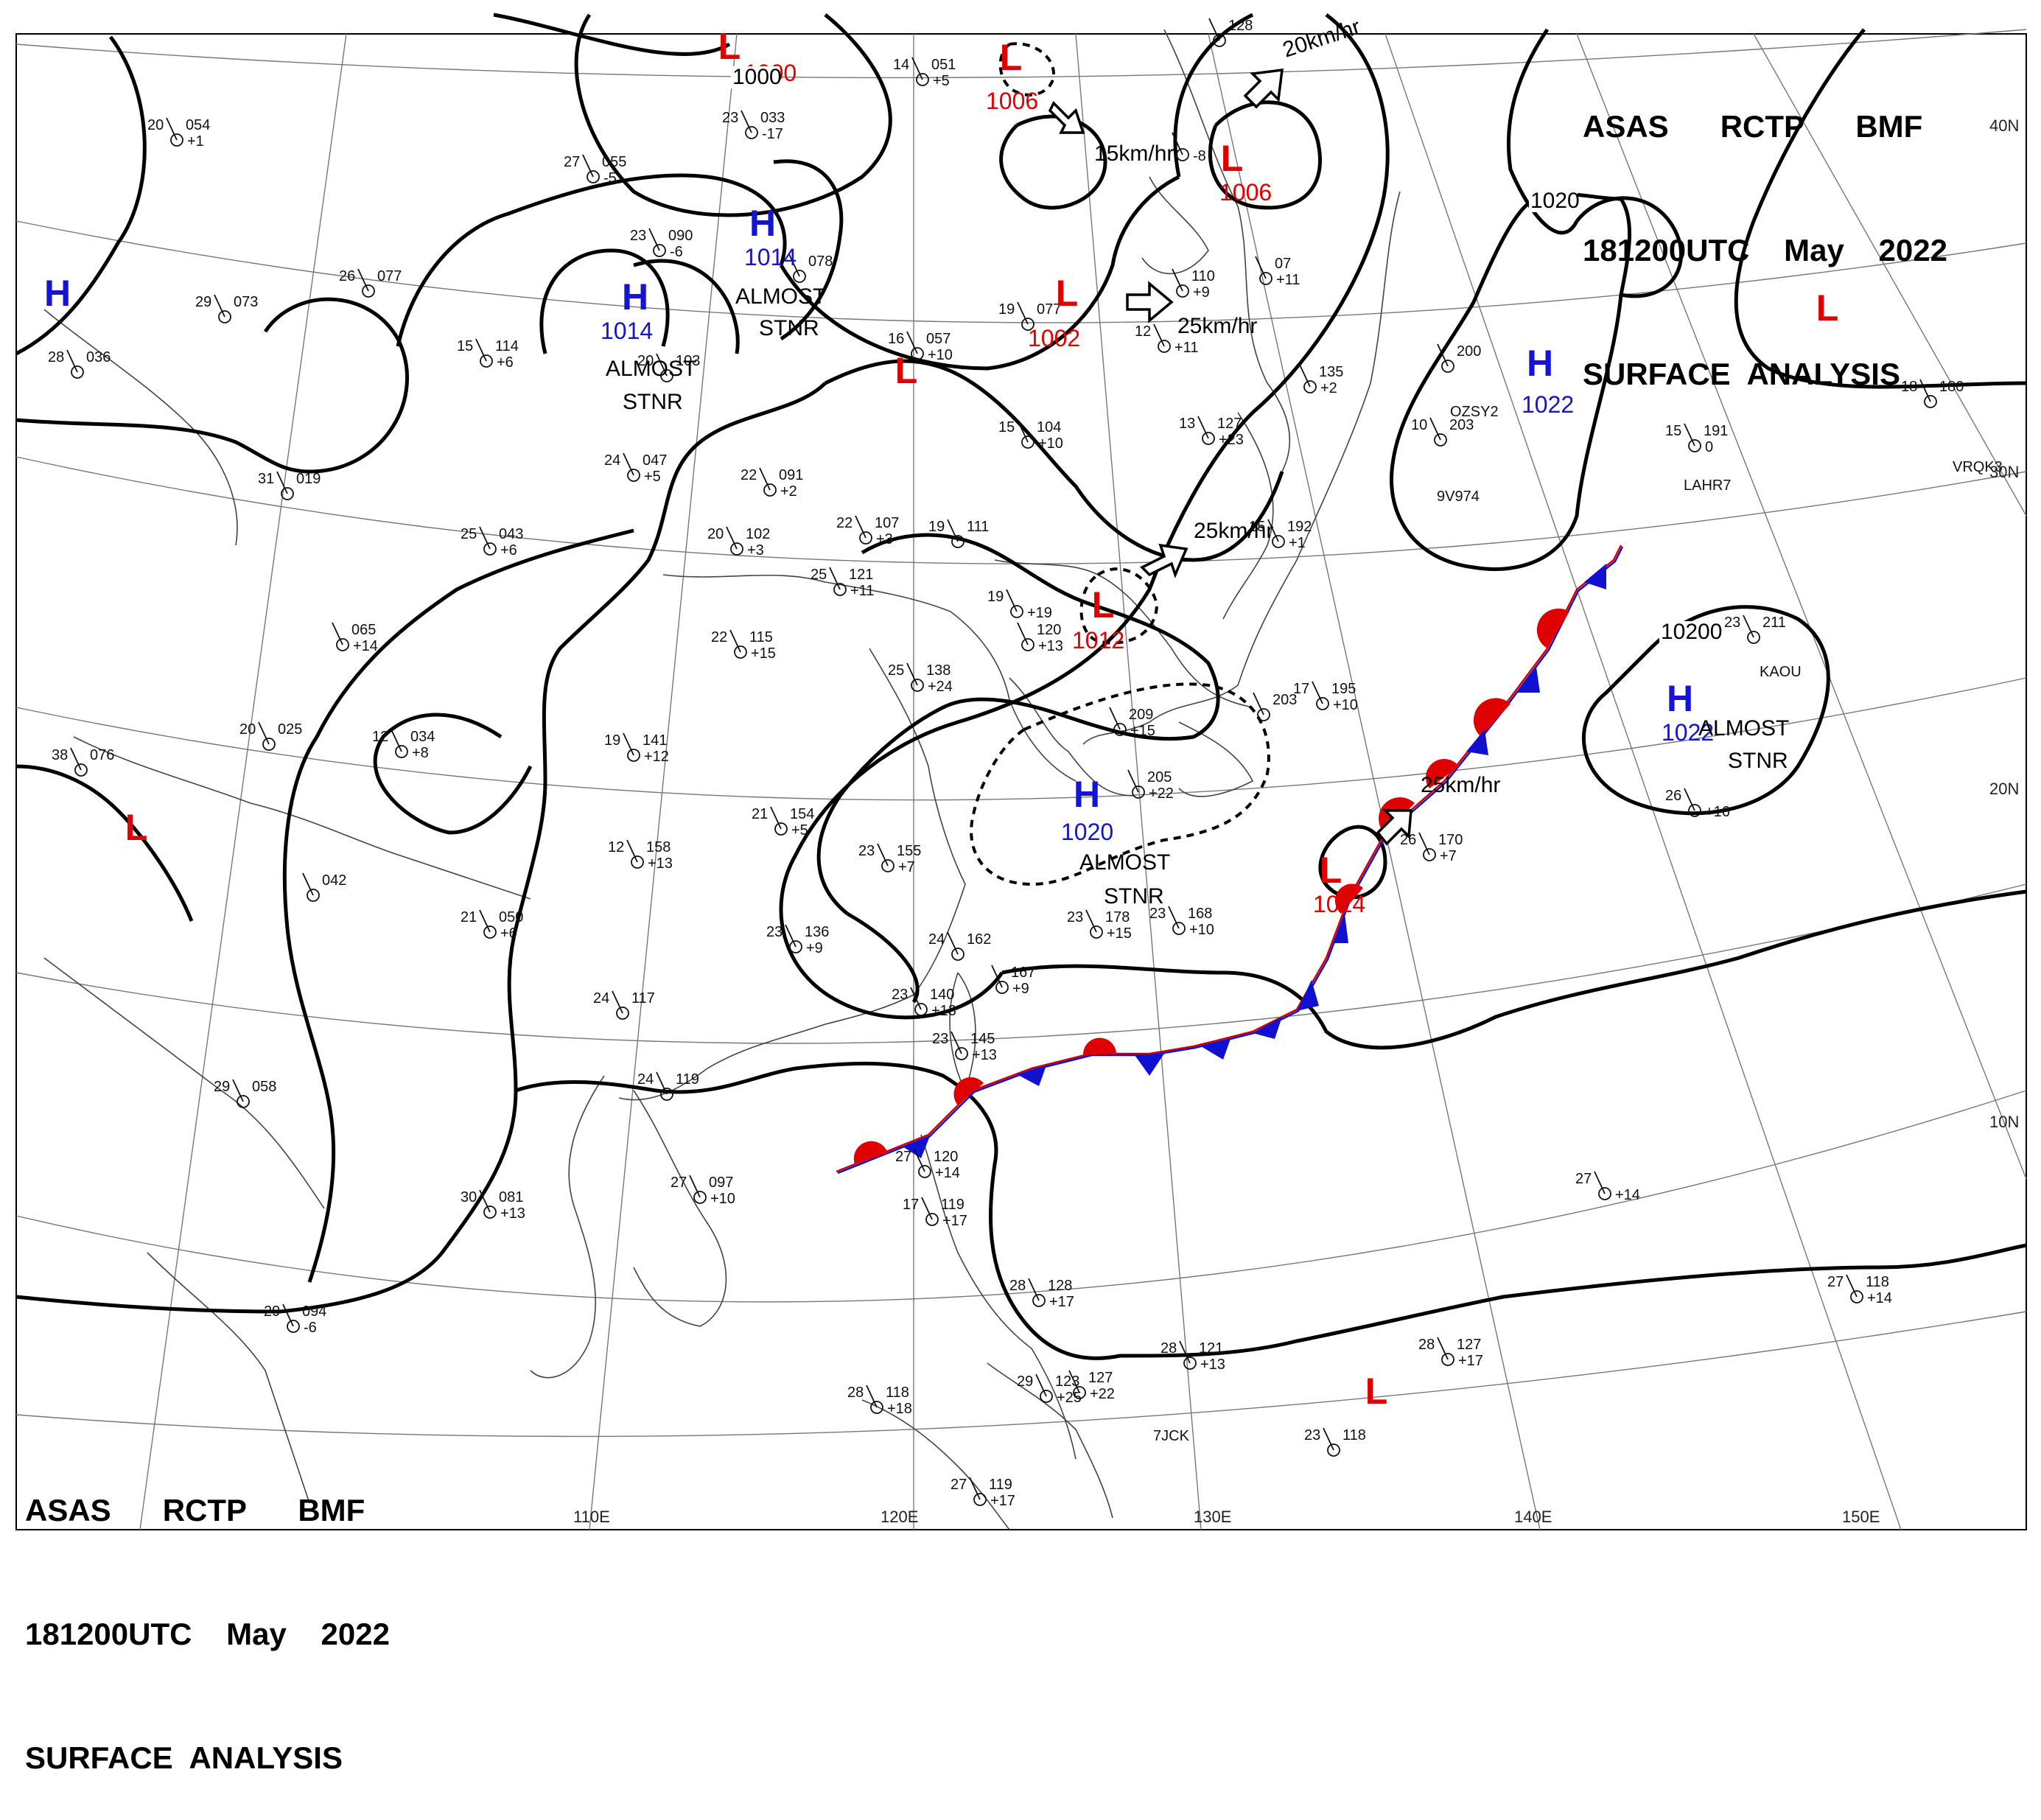 Image resolution: width=2041 pixels, height=1820 pixels. Describe the element at coordinates (196, 141) in the screenshot. I see `station-pressure-tendency: +1` at that location.